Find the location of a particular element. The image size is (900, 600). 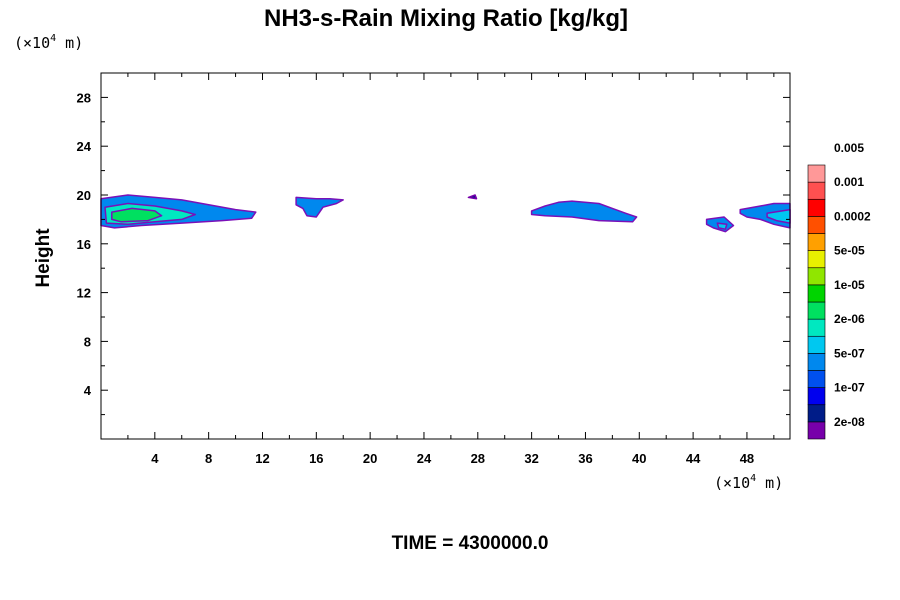

y-tick-label: 24 is located at coordinates (84, 146).